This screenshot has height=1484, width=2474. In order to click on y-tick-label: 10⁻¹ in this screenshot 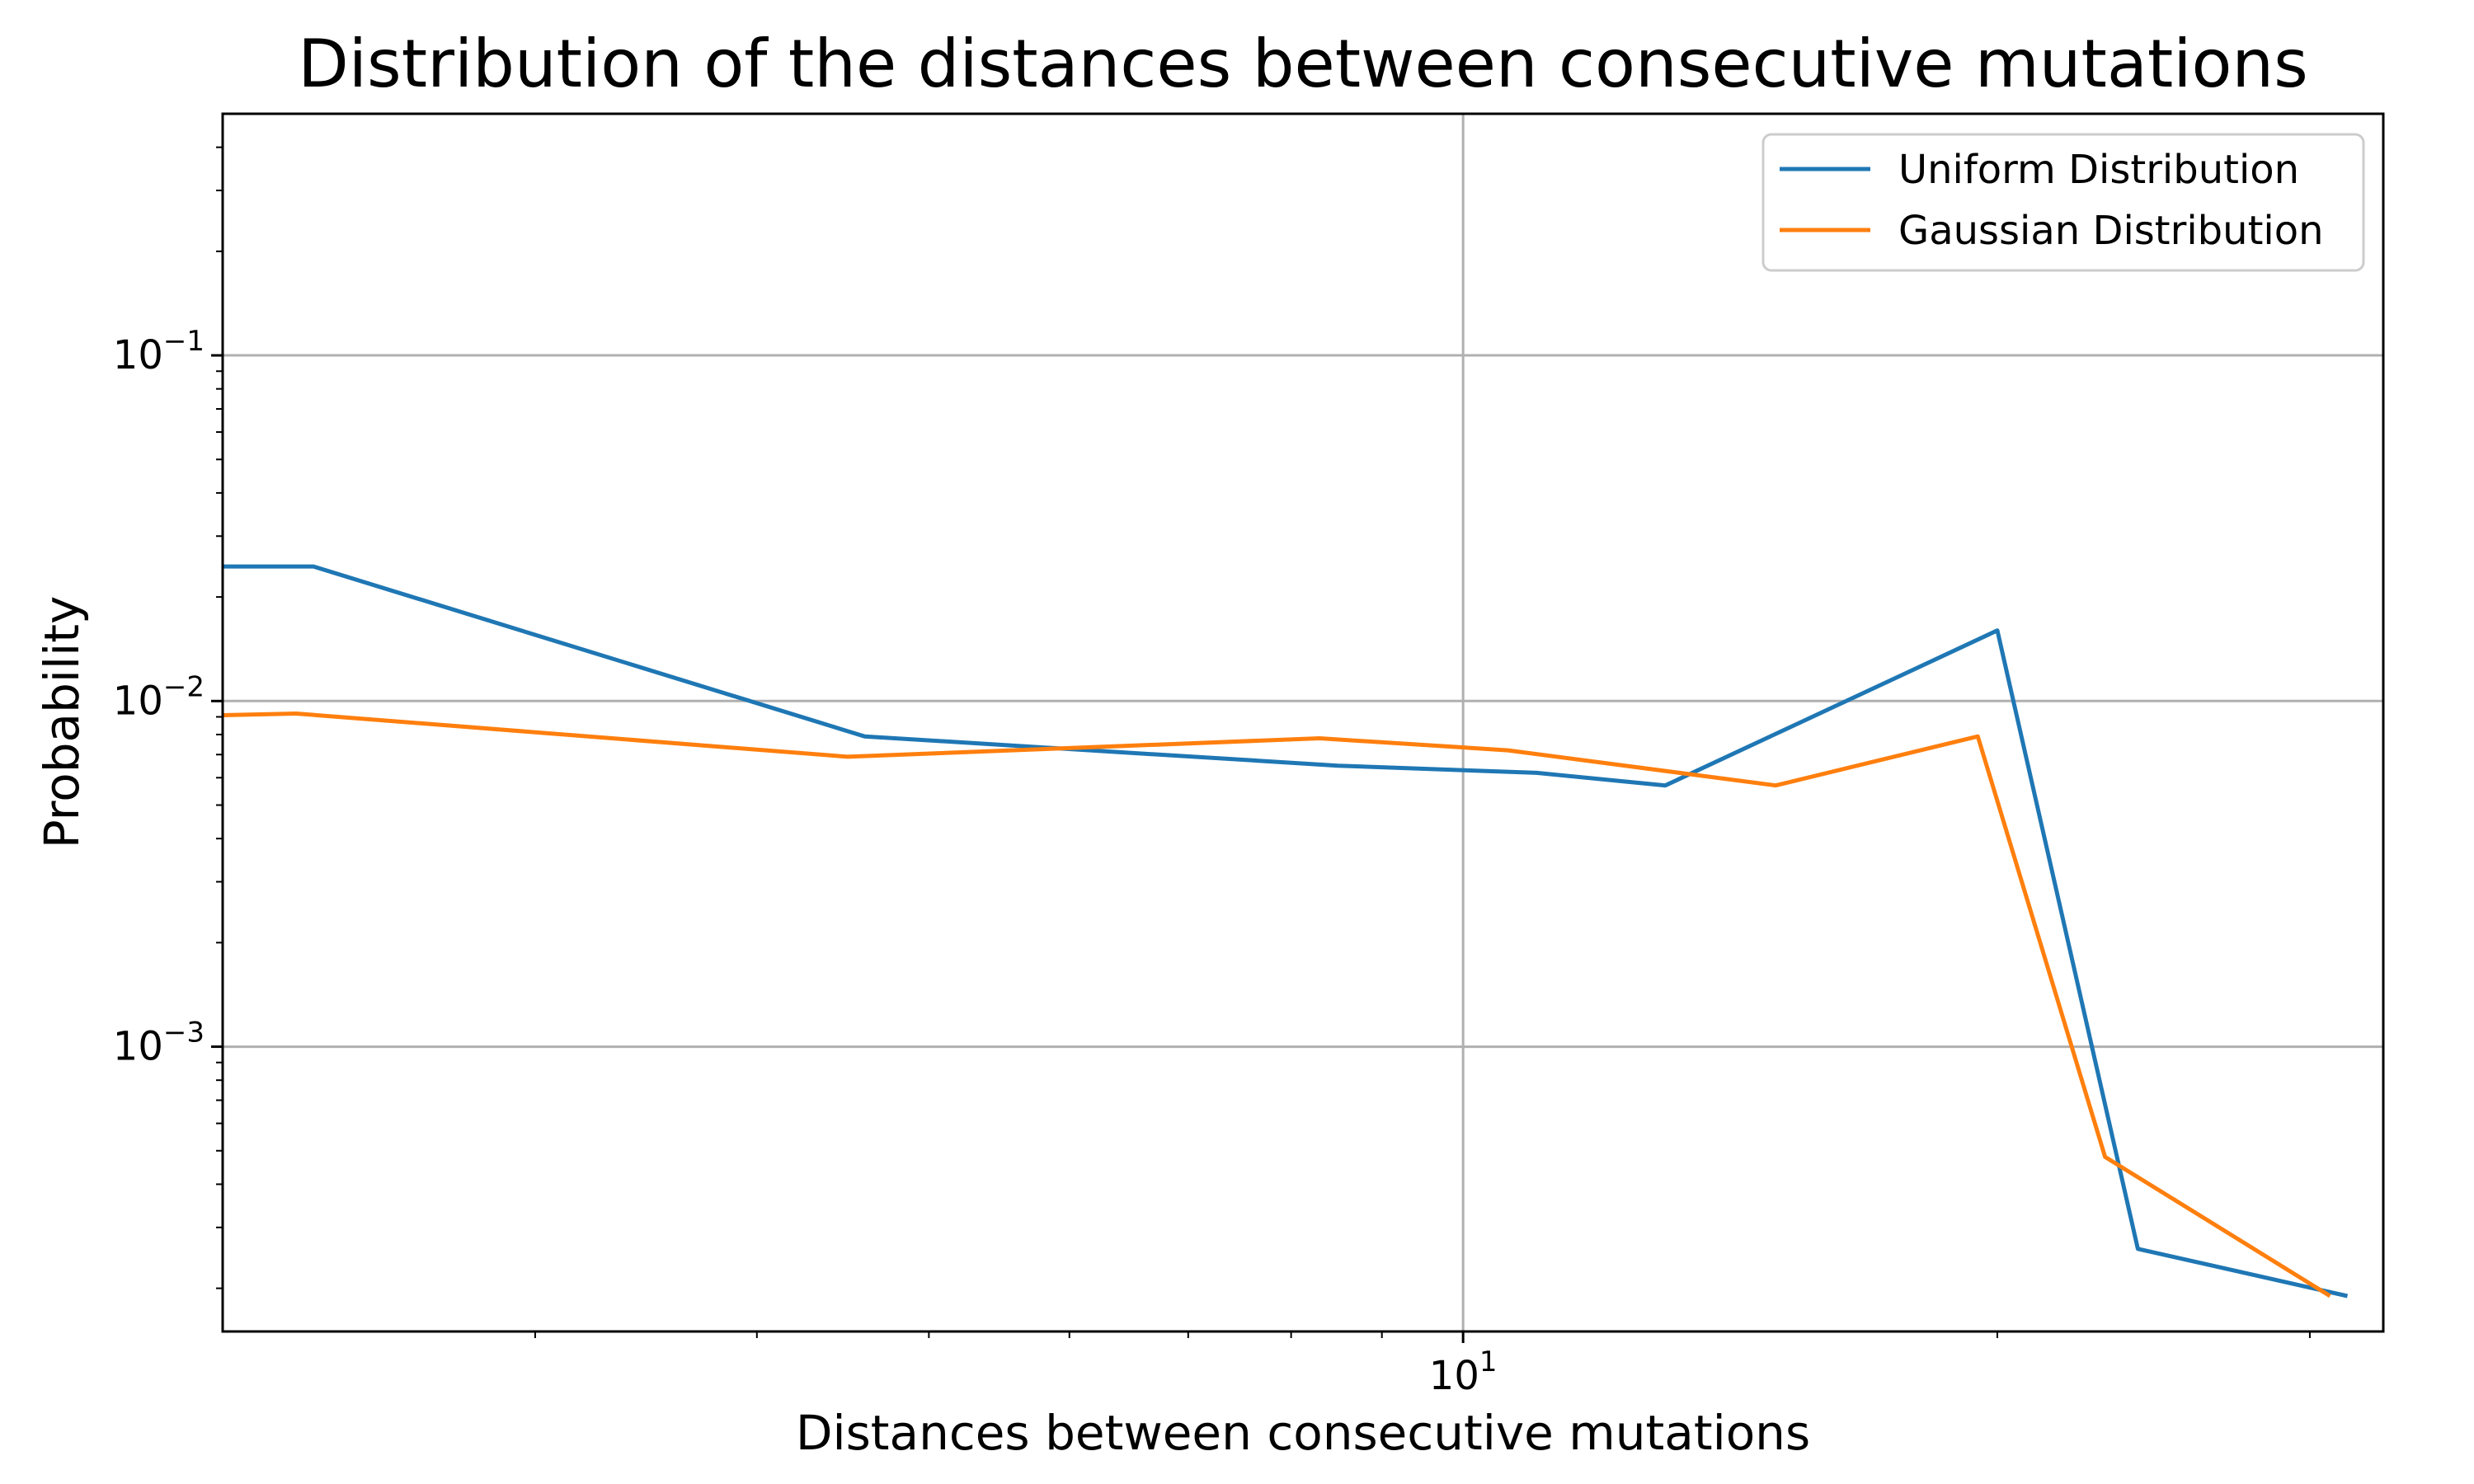, I will do `click(159, 351)`.